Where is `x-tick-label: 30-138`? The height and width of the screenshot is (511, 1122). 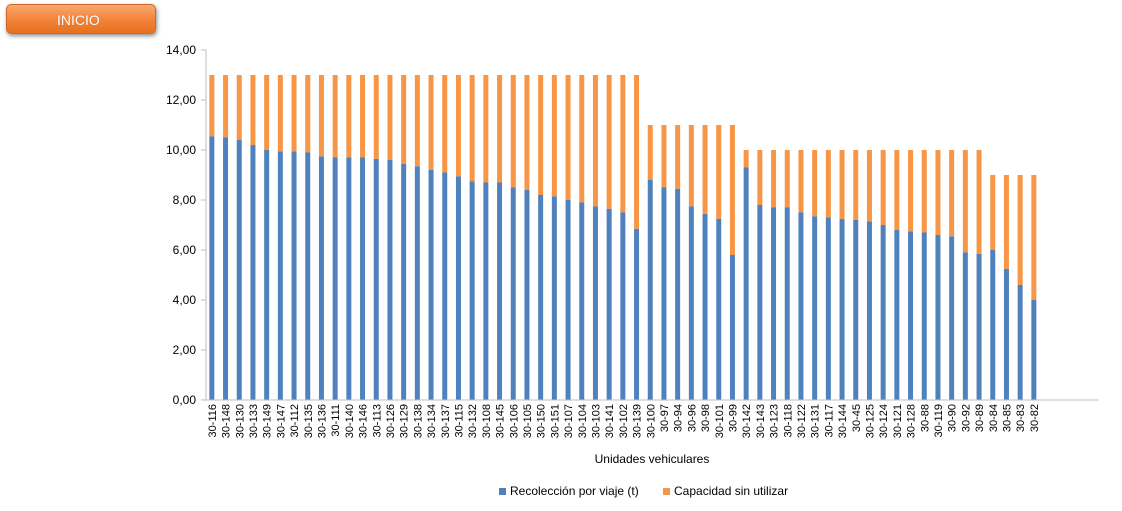 x-tick-label: 30-138 is located at coordinates (418, 421).